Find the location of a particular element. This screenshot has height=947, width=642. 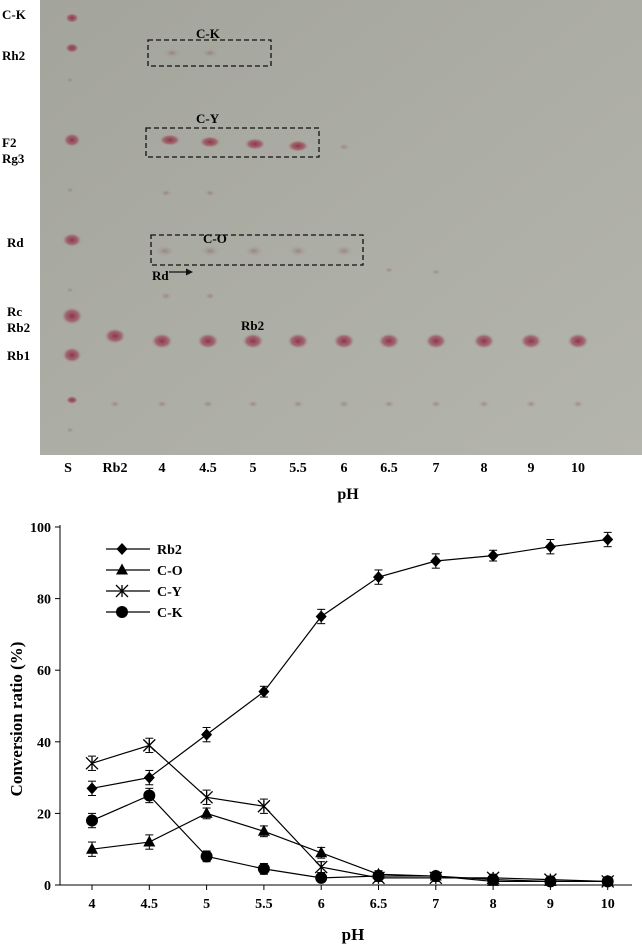

box-c-y is located at coordinates (232, 142).